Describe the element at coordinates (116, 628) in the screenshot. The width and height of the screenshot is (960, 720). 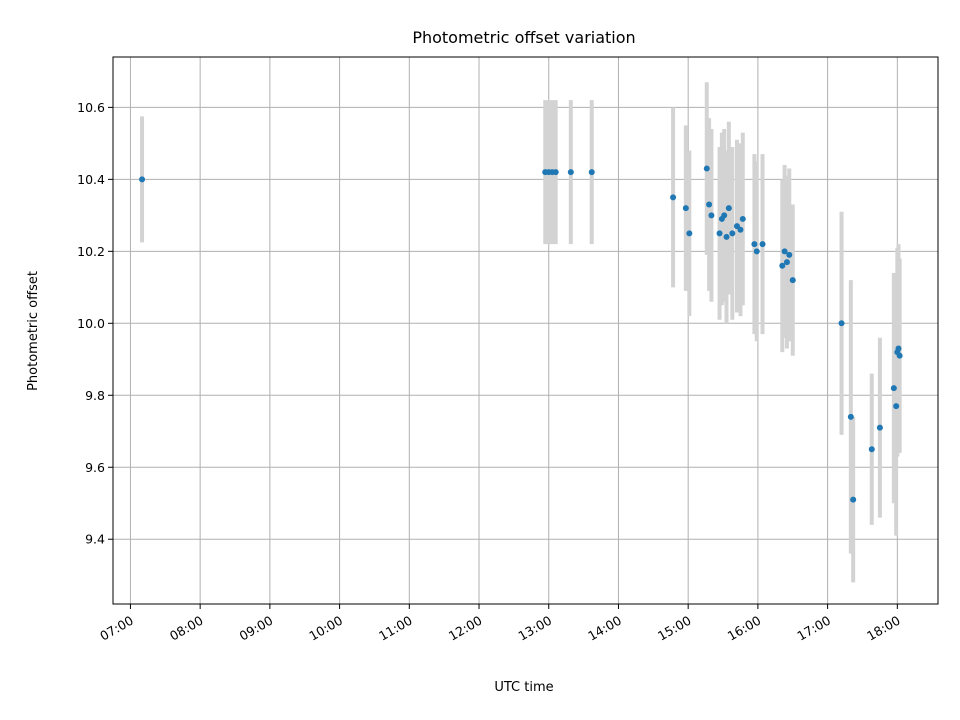
I see `x-tick-label: 07:00` at that location.